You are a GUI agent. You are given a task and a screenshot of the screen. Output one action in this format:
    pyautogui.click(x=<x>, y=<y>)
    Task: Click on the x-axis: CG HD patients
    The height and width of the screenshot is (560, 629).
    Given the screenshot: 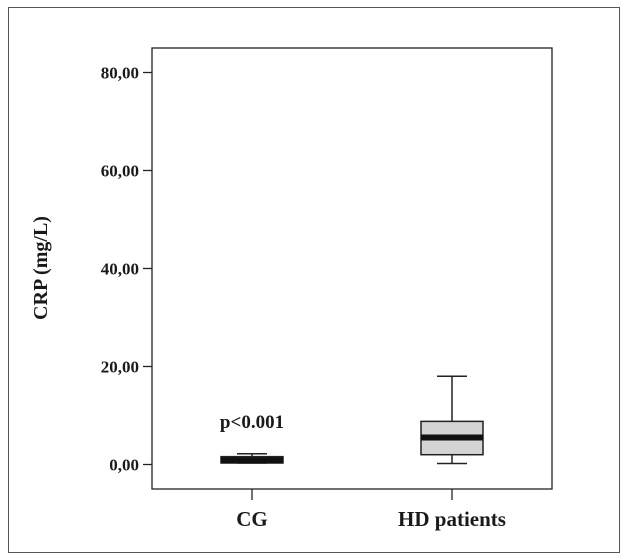 What is the action you would take?
    pyautogui.click(x=371, y=510)
    